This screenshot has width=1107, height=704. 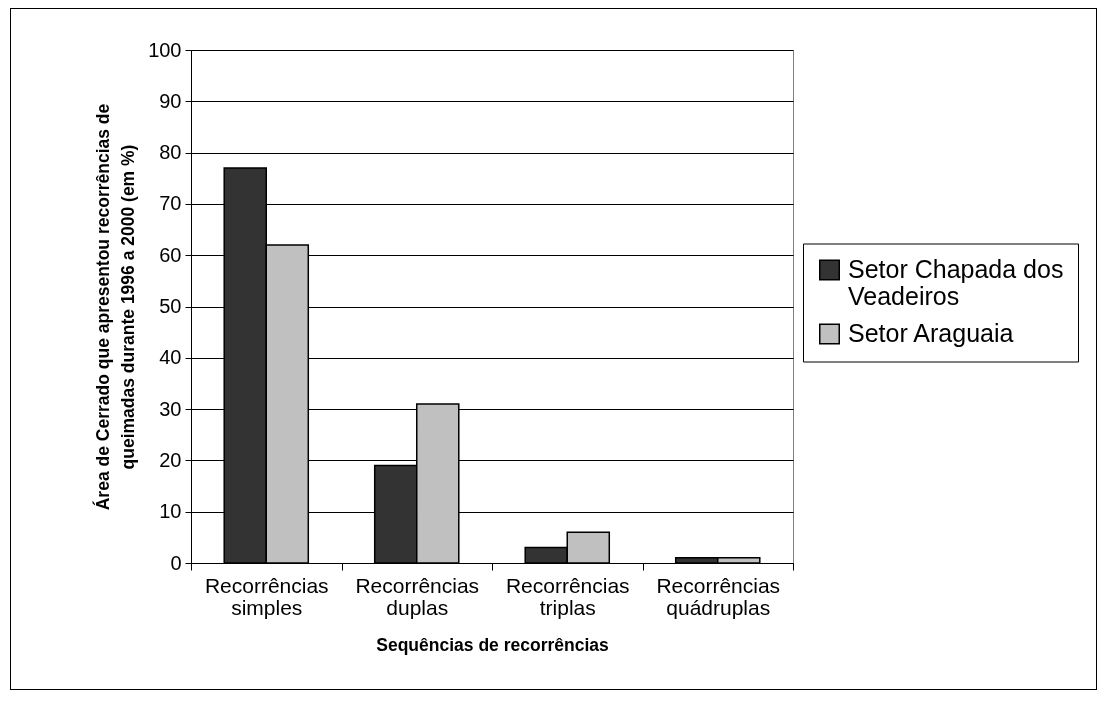 I want to click on y-axis-title: Área de Cerrado que apresentou recorrências de queimadas durante 1996 a 2000 (em %), so click(x=115, y=307).